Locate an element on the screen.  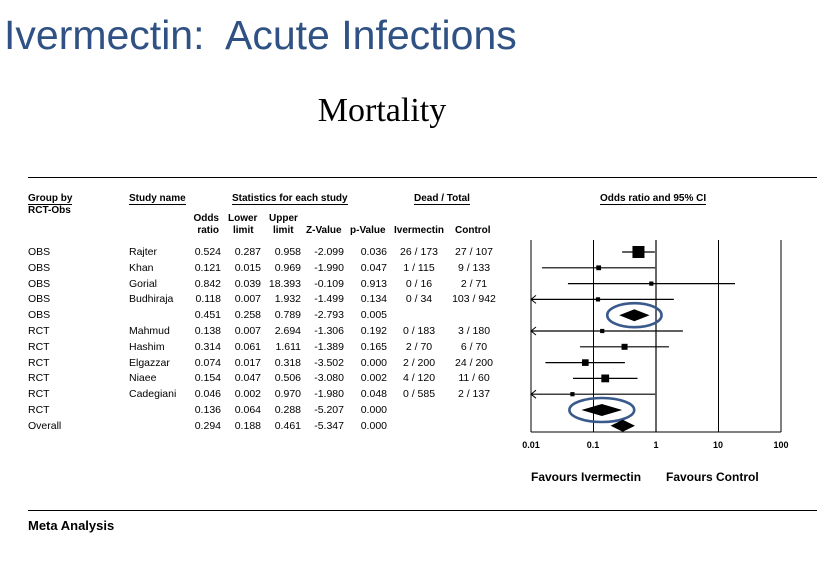
cell-p: 0.047 is located at coordinates (373, 267).